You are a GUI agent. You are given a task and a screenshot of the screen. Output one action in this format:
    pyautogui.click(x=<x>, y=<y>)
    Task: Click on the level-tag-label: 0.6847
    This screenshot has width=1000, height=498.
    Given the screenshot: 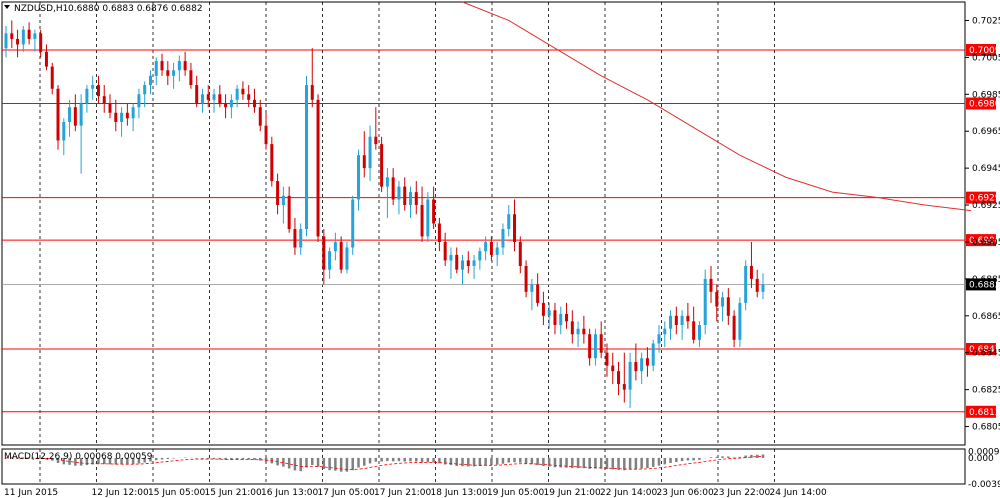 What is the action you would take?
    pyautogui.click(x=984, y=350)
    